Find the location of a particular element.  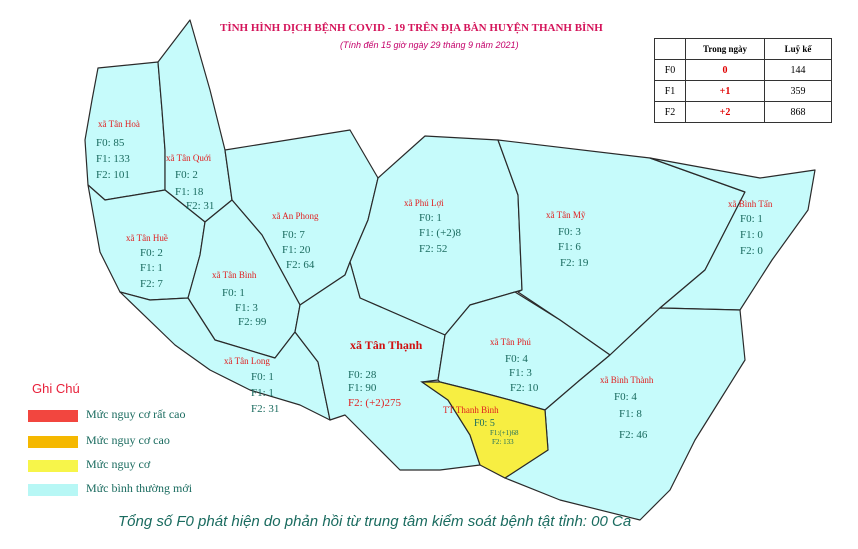

commune-area-tt-thanh-binh is located at coordinates (484, 430).